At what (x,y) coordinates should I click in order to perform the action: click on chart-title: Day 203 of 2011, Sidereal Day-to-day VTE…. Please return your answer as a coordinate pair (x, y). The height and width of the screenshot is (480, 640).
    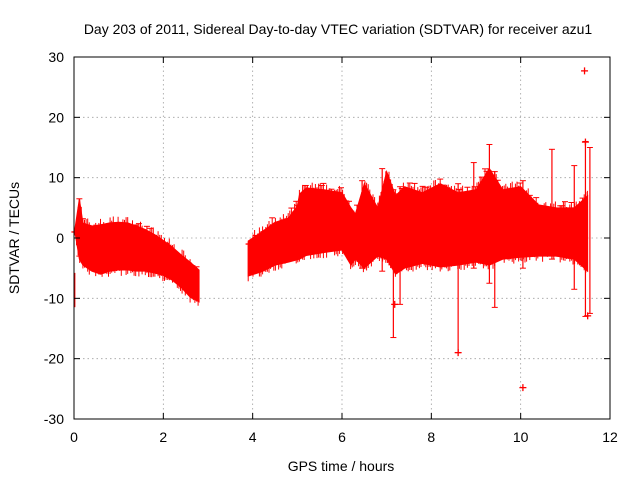
    Looking at the image, I should click on (338, 29).